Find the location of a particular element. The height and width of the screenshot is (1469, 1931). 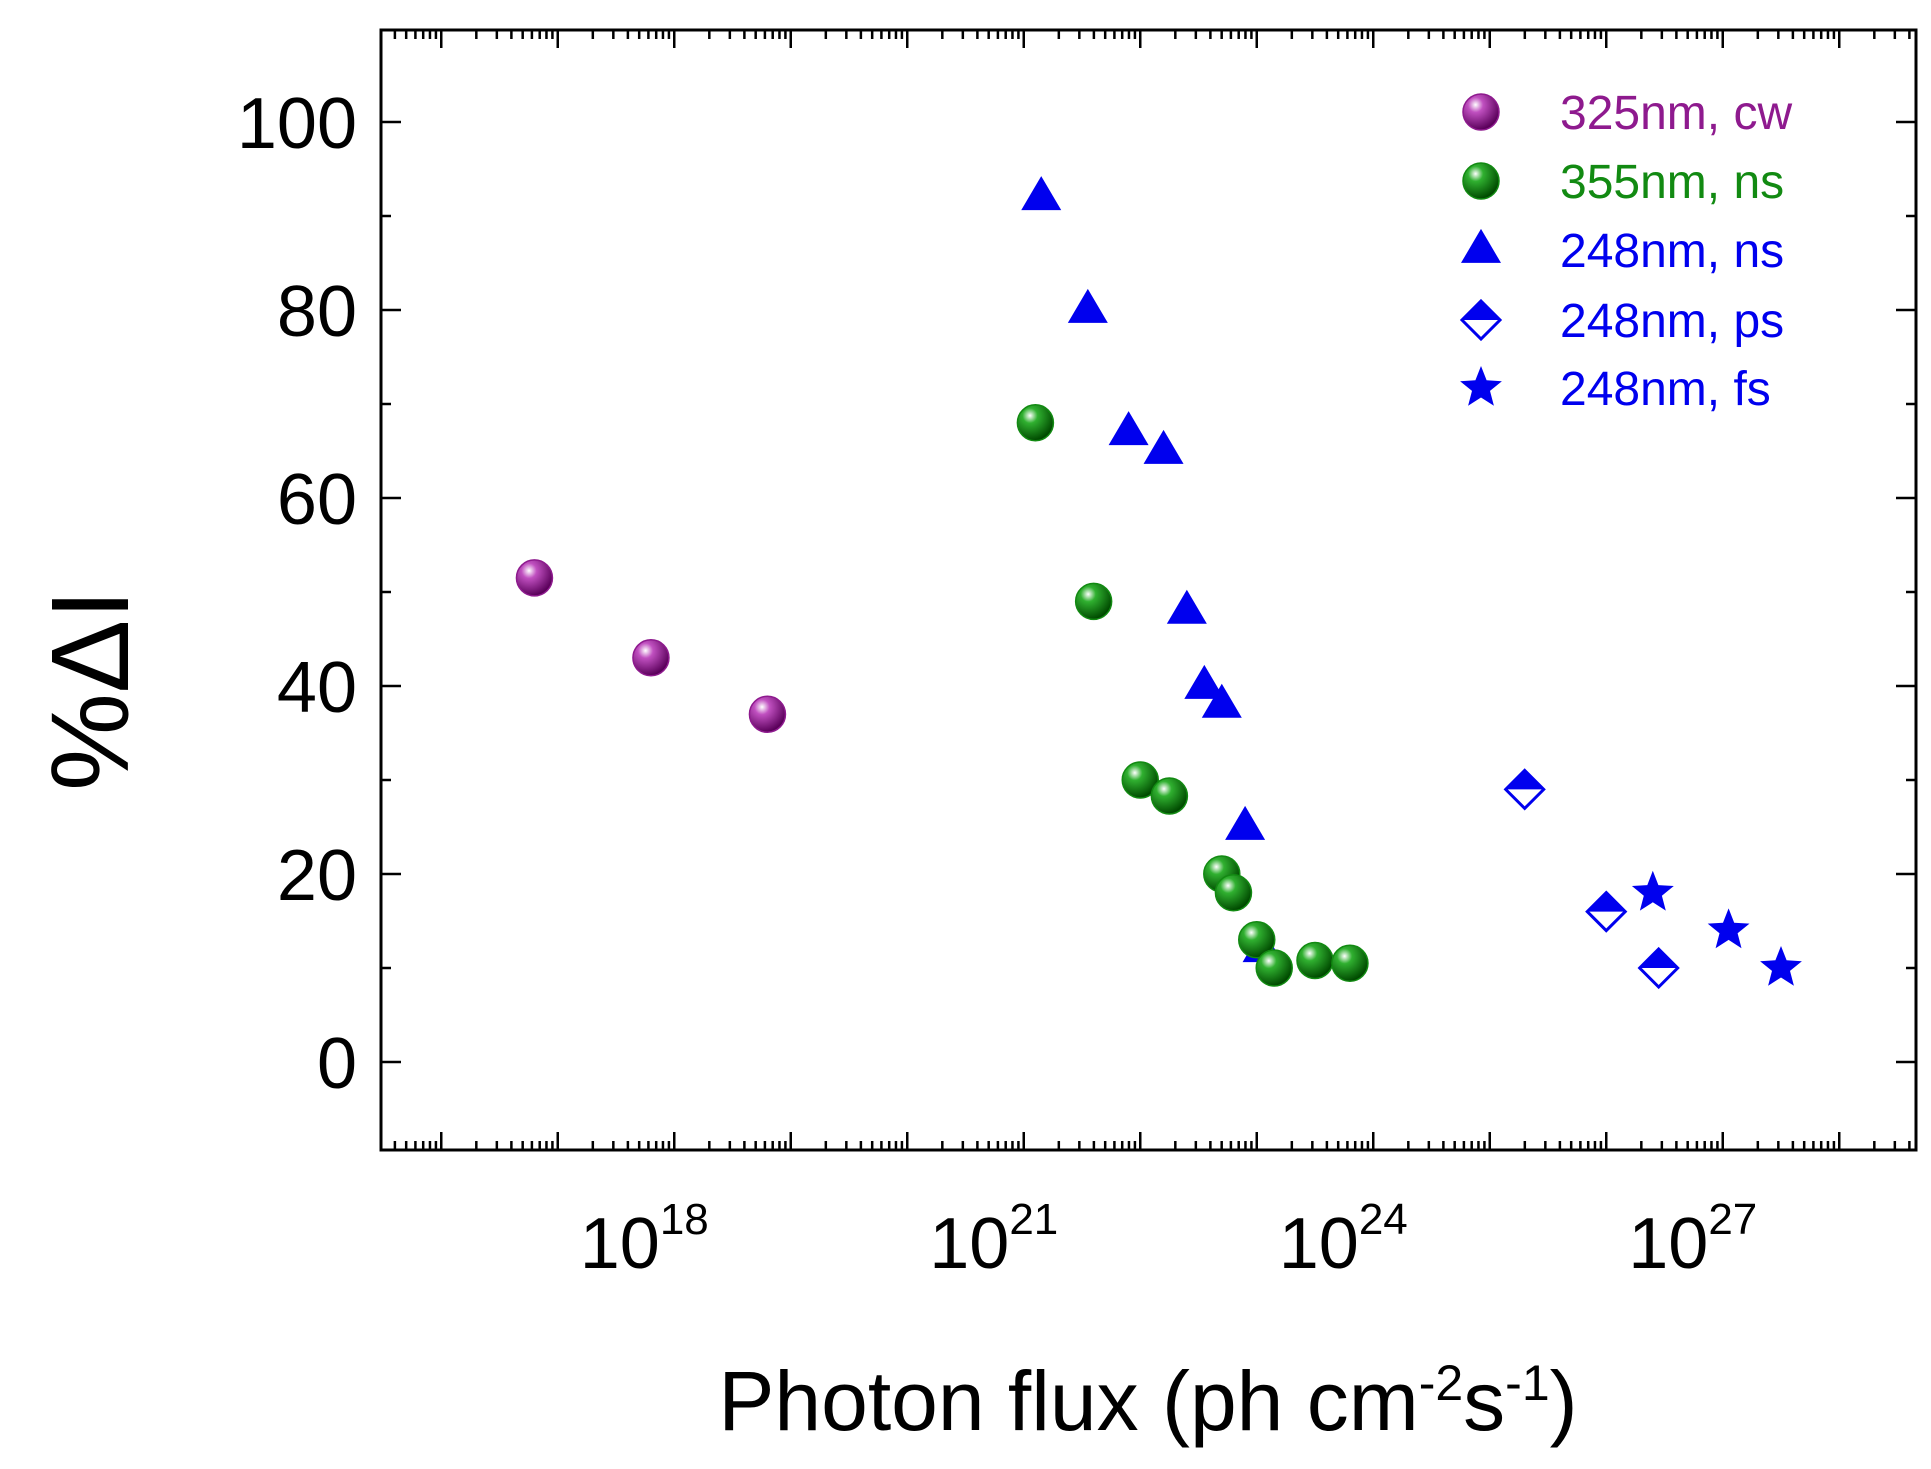

y-tick-label: 40 is located at coordinates (317, 688).